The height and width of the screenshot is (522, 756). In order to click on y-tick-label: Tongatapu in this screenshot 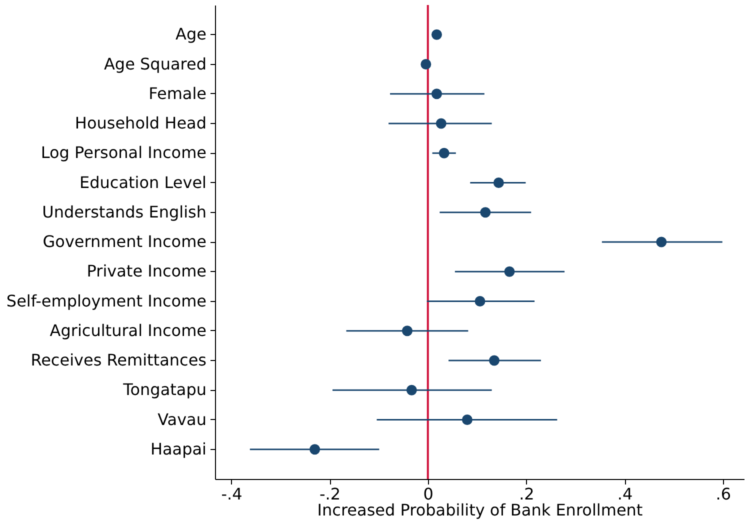, I will do `click(164, 390)`.